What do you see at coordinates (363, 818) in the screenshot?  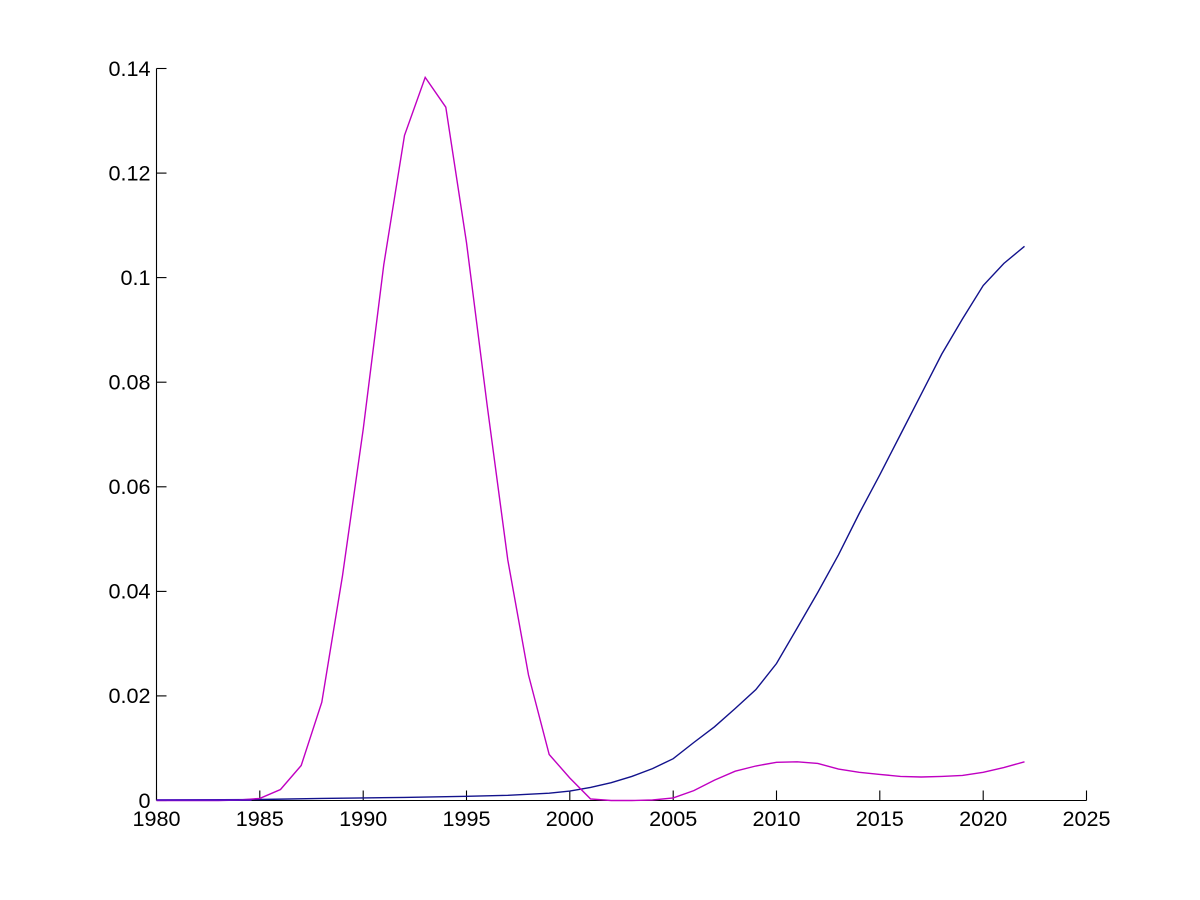 I see `svg-text: 1990` at bounding box center [363, 818].